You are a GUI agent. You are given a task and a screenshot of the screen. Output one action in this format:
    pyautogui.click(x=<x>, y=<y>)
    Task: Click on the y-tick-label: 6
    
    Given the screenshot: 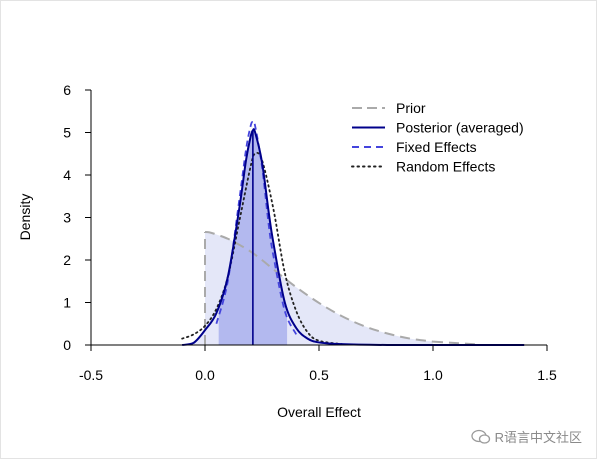 What is the action you would take?
    pyautogui.click(x=67, y=90)
    